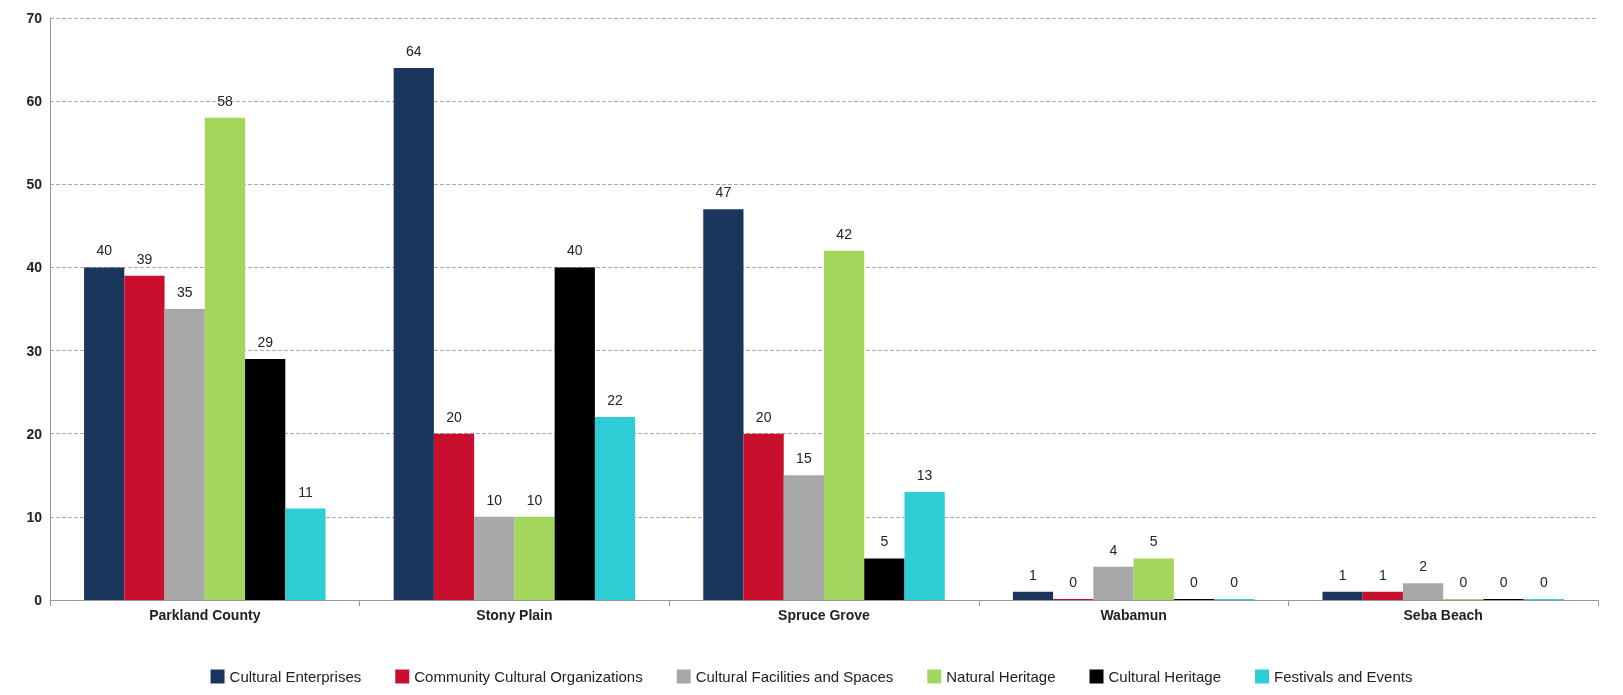 The image size is (1623, 695). I want to click on x-tick-label: Stony Plain, so click(514, 615).